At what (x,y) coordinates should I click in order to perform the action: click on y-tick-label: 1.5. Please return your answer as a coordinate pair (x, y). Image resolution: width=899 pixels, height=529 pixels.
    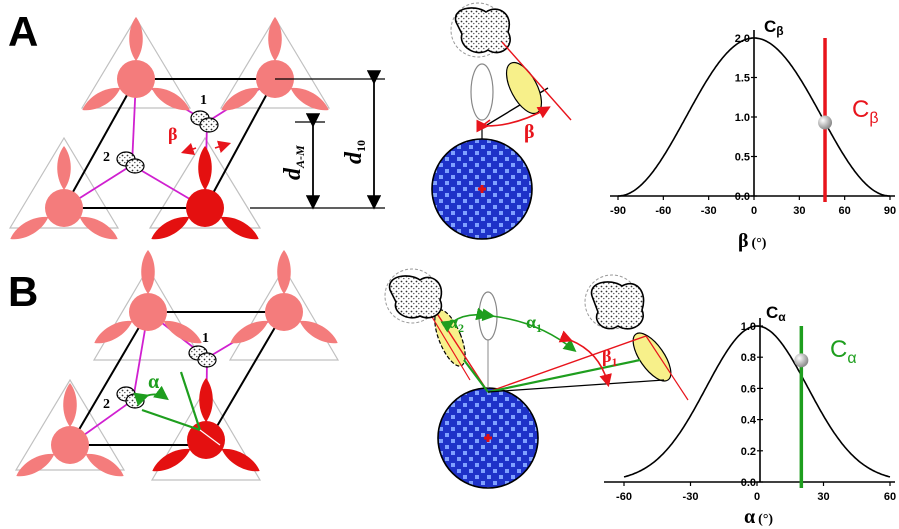
    Looking at the image, I should click on (742, 79).